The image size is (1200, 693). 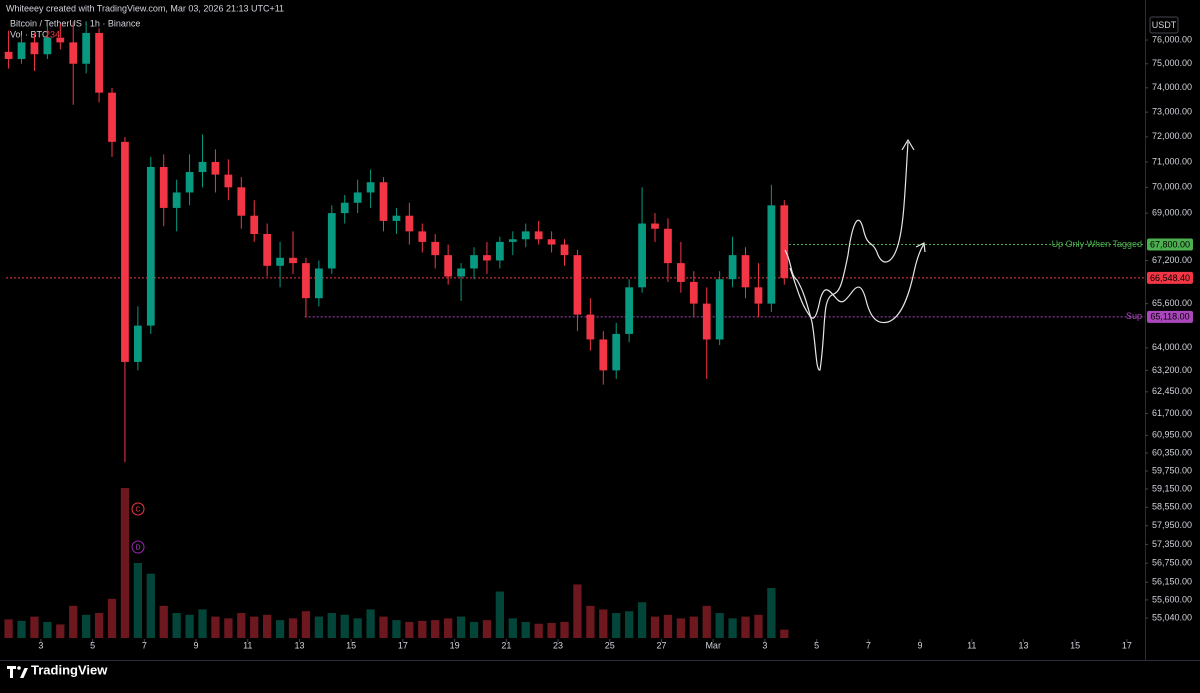 I want to click on y-tick-label: 59,750.00, so click(x=1172, y=470).